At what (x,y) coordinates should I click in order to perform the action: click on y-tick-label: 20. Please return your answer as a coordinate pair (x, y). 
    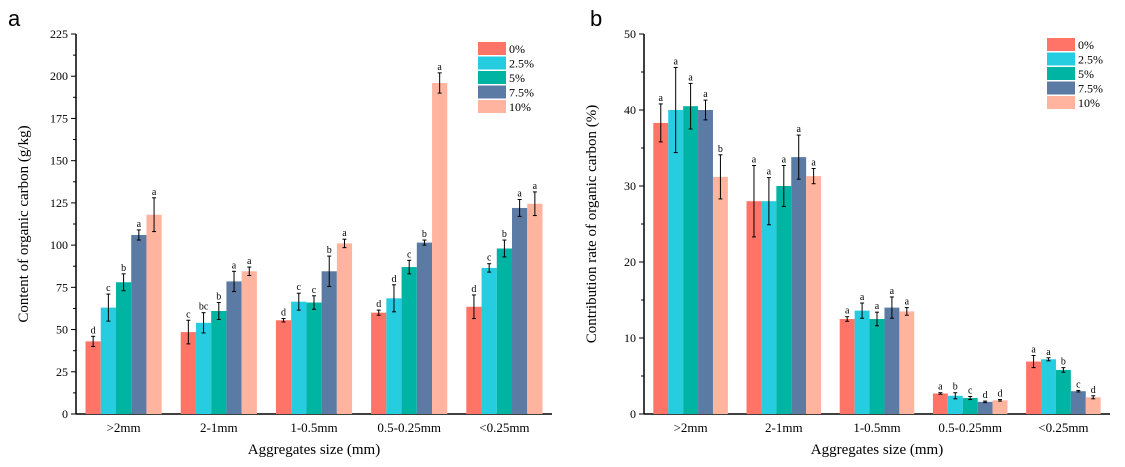
    Looking at the image, I should click on (630, 262).